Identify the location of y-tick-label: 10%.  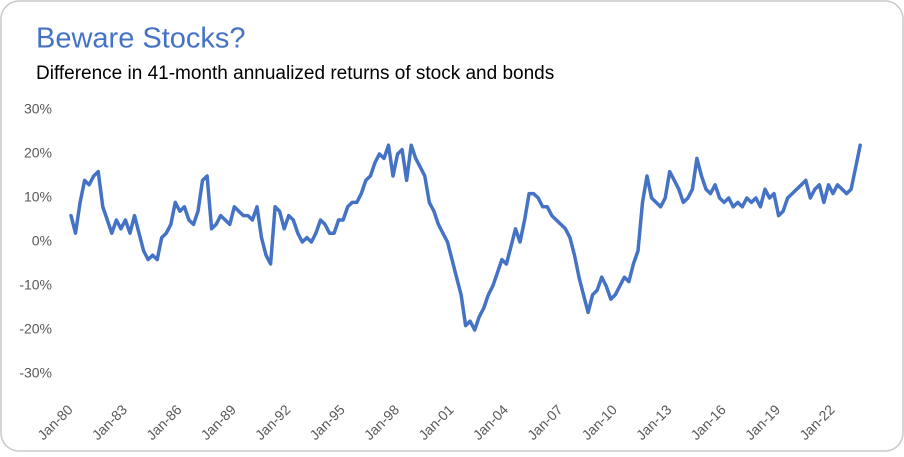
(38, 197).